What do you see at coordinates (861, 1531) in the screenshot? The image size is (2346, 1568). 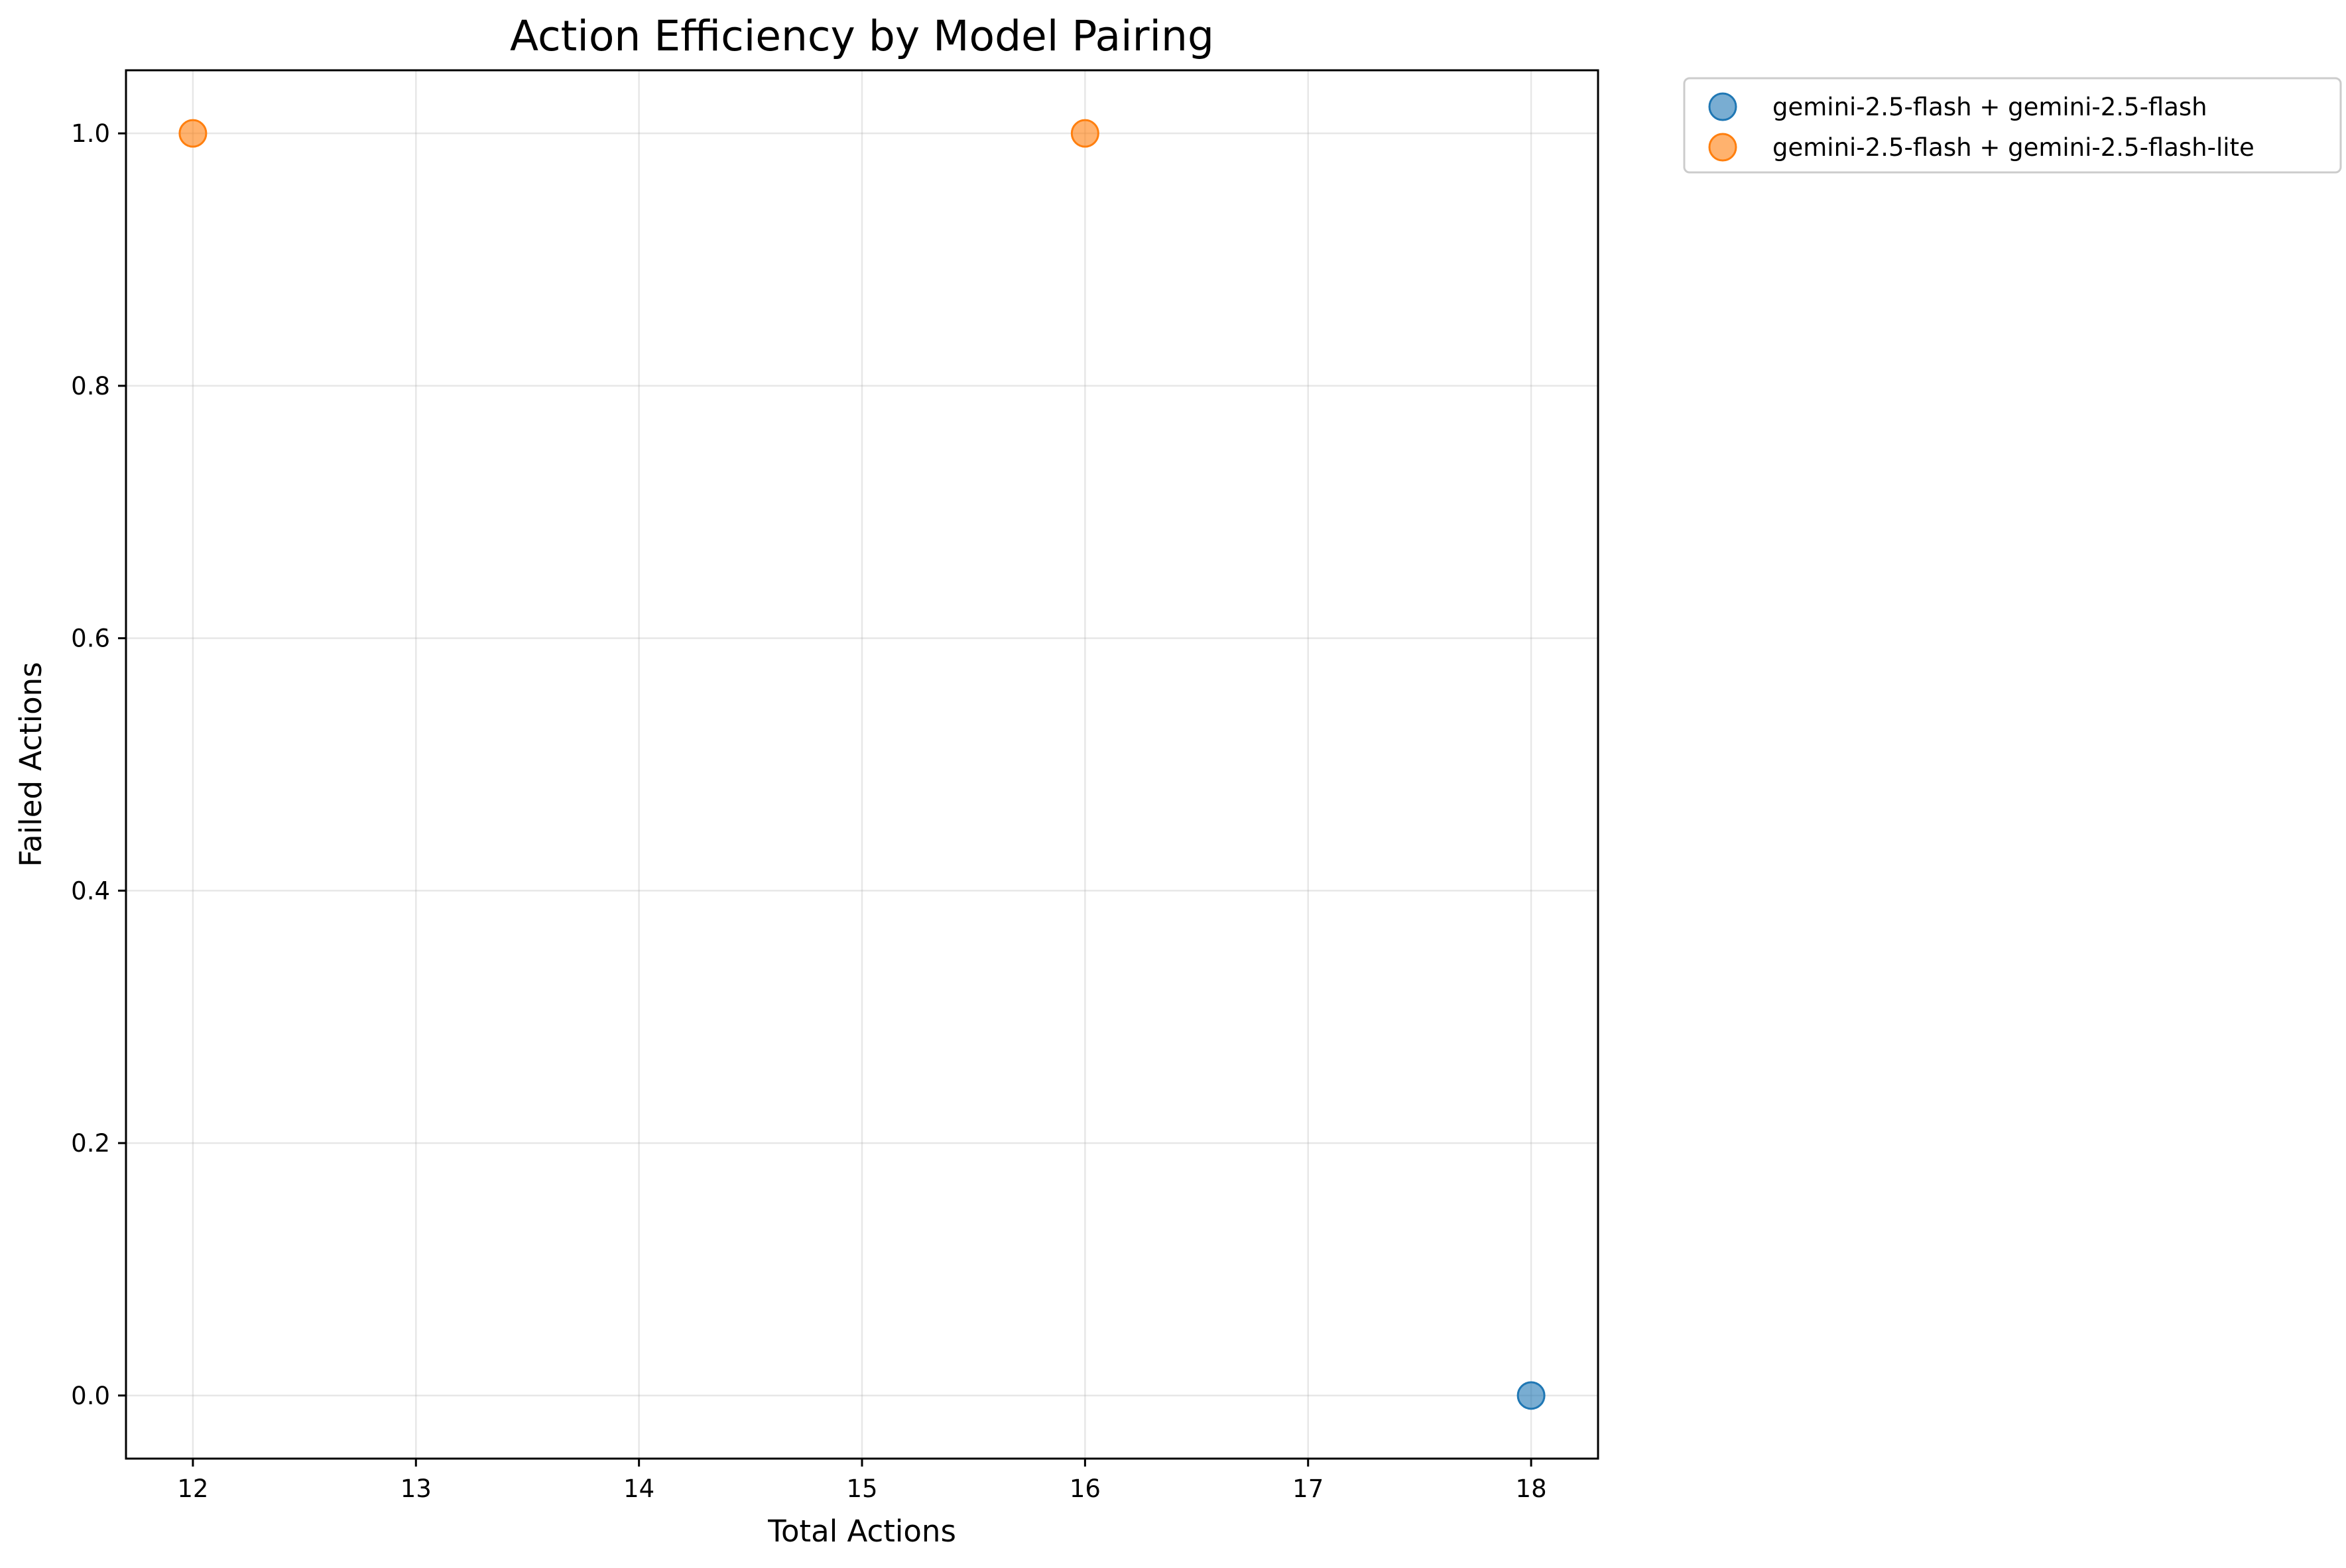 I see `x-axis-label: Total Actions` at bounding box center [861, 1531].